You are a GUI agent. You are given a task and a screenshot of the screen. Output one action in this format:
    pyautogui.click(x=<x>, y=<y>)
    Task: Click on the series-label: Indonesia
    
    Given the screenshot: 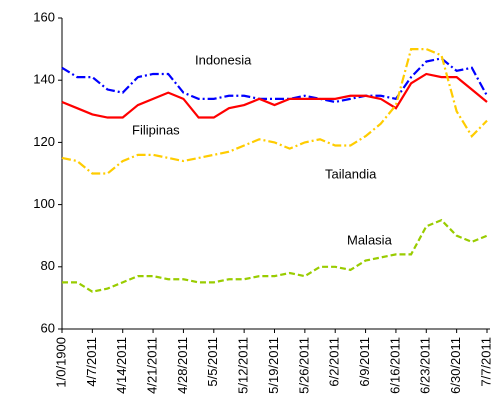 What is the action you would take?
    pyautogui.click(x=223, y=59)
    